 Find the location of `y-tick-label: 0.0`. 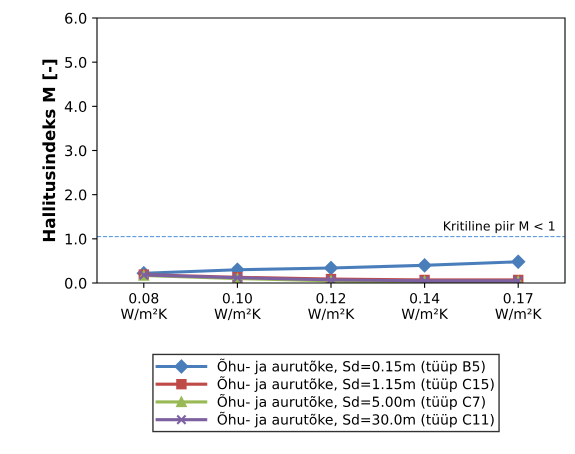

y-tick-label: 0.0 is located at coordinates (75, 283).